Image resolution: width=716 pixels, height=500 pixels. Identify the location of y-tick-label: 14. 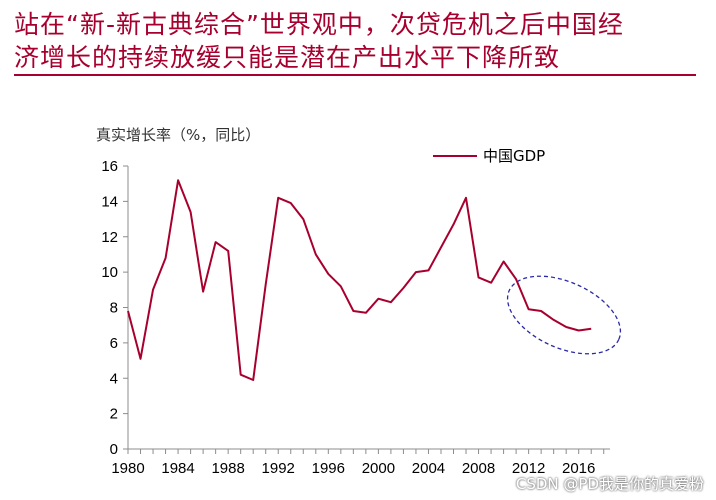
(109, 201).